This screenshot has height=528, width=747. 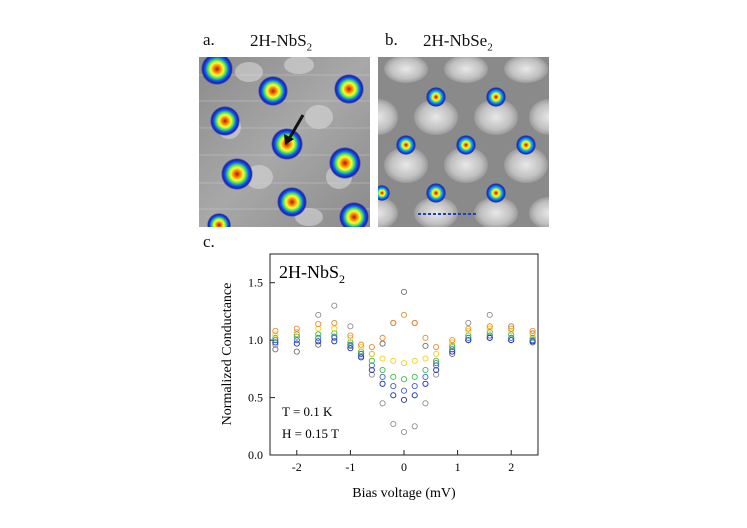 What do you see at coordinates (404, 467) in the screenshot?
I see `x-tick-label: 0` at bounding box center [404, 467].